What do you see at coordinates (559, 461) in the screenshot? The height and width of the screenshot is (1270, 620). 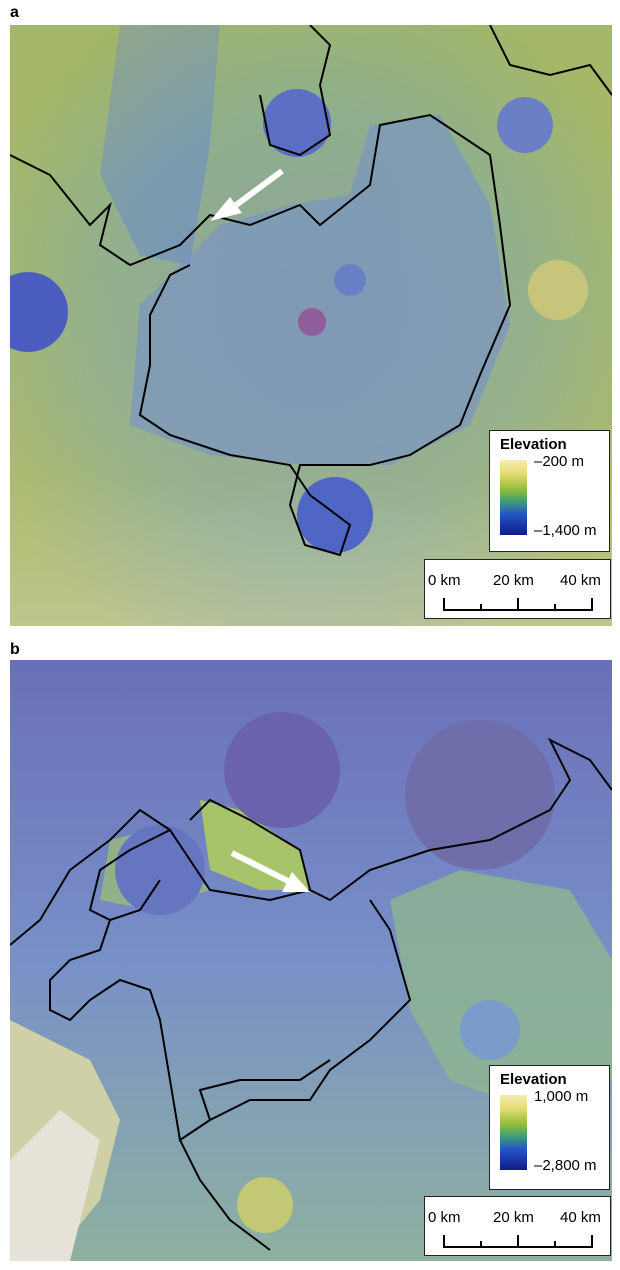 I see `legend-max: –200 m` at bounding box center [559, 461].